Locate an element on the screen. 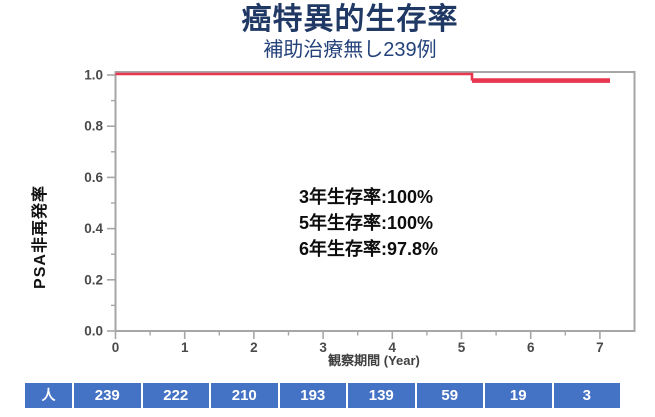 Image resolution: width=655 pixels, height=417 pixels. survival-curve is located at coordinates (362, 77).